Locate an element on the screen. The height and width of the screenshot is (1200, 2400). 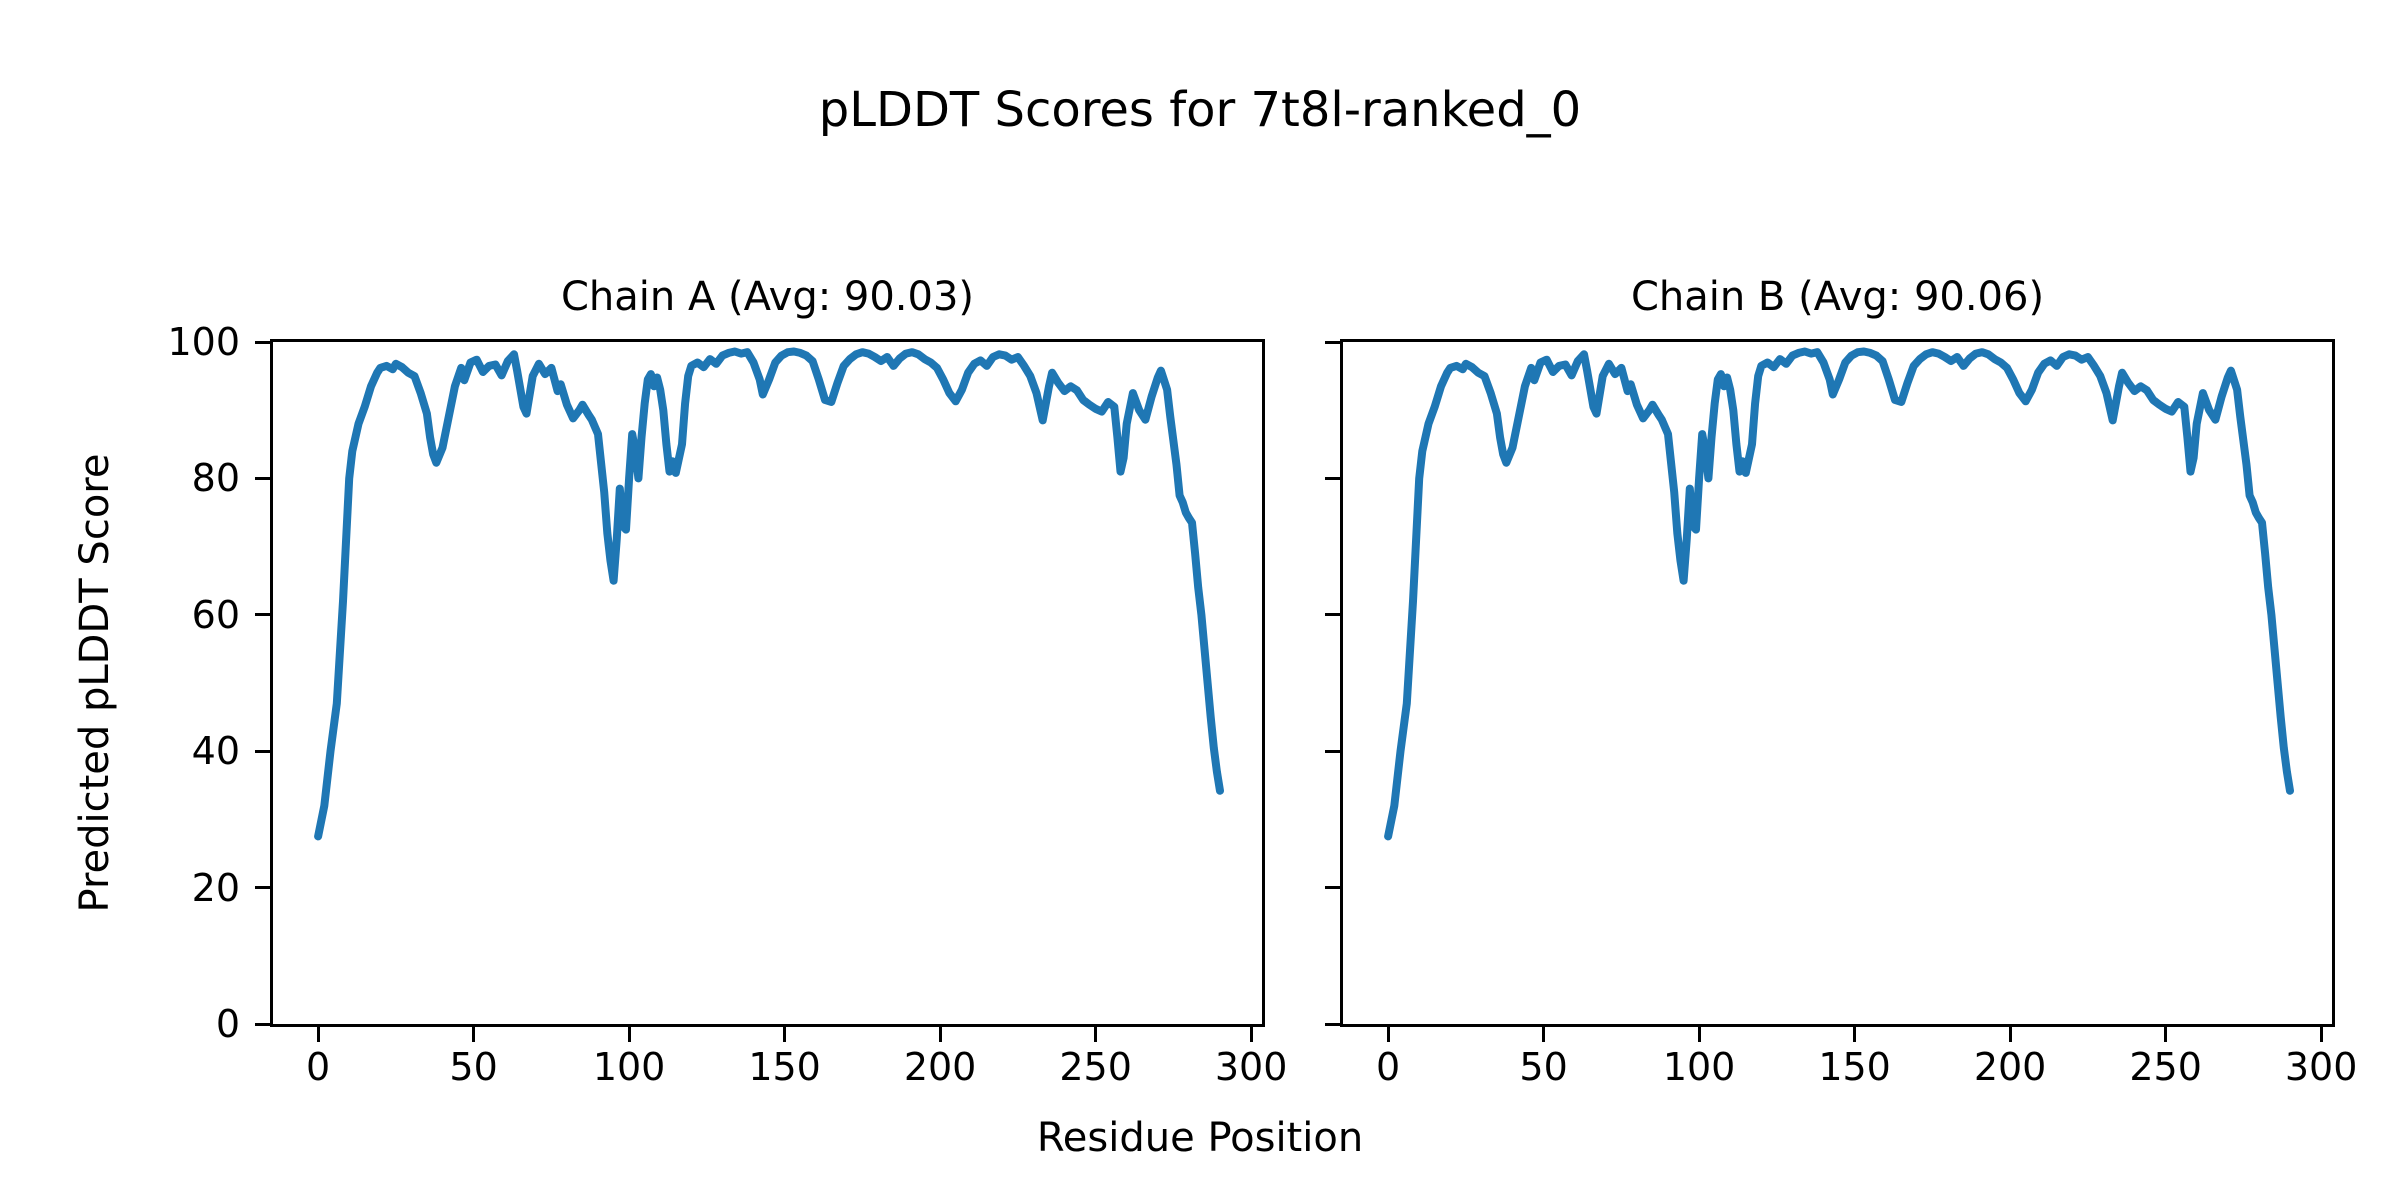
y-tick-label: 60 is located at coordinates (215, 614).